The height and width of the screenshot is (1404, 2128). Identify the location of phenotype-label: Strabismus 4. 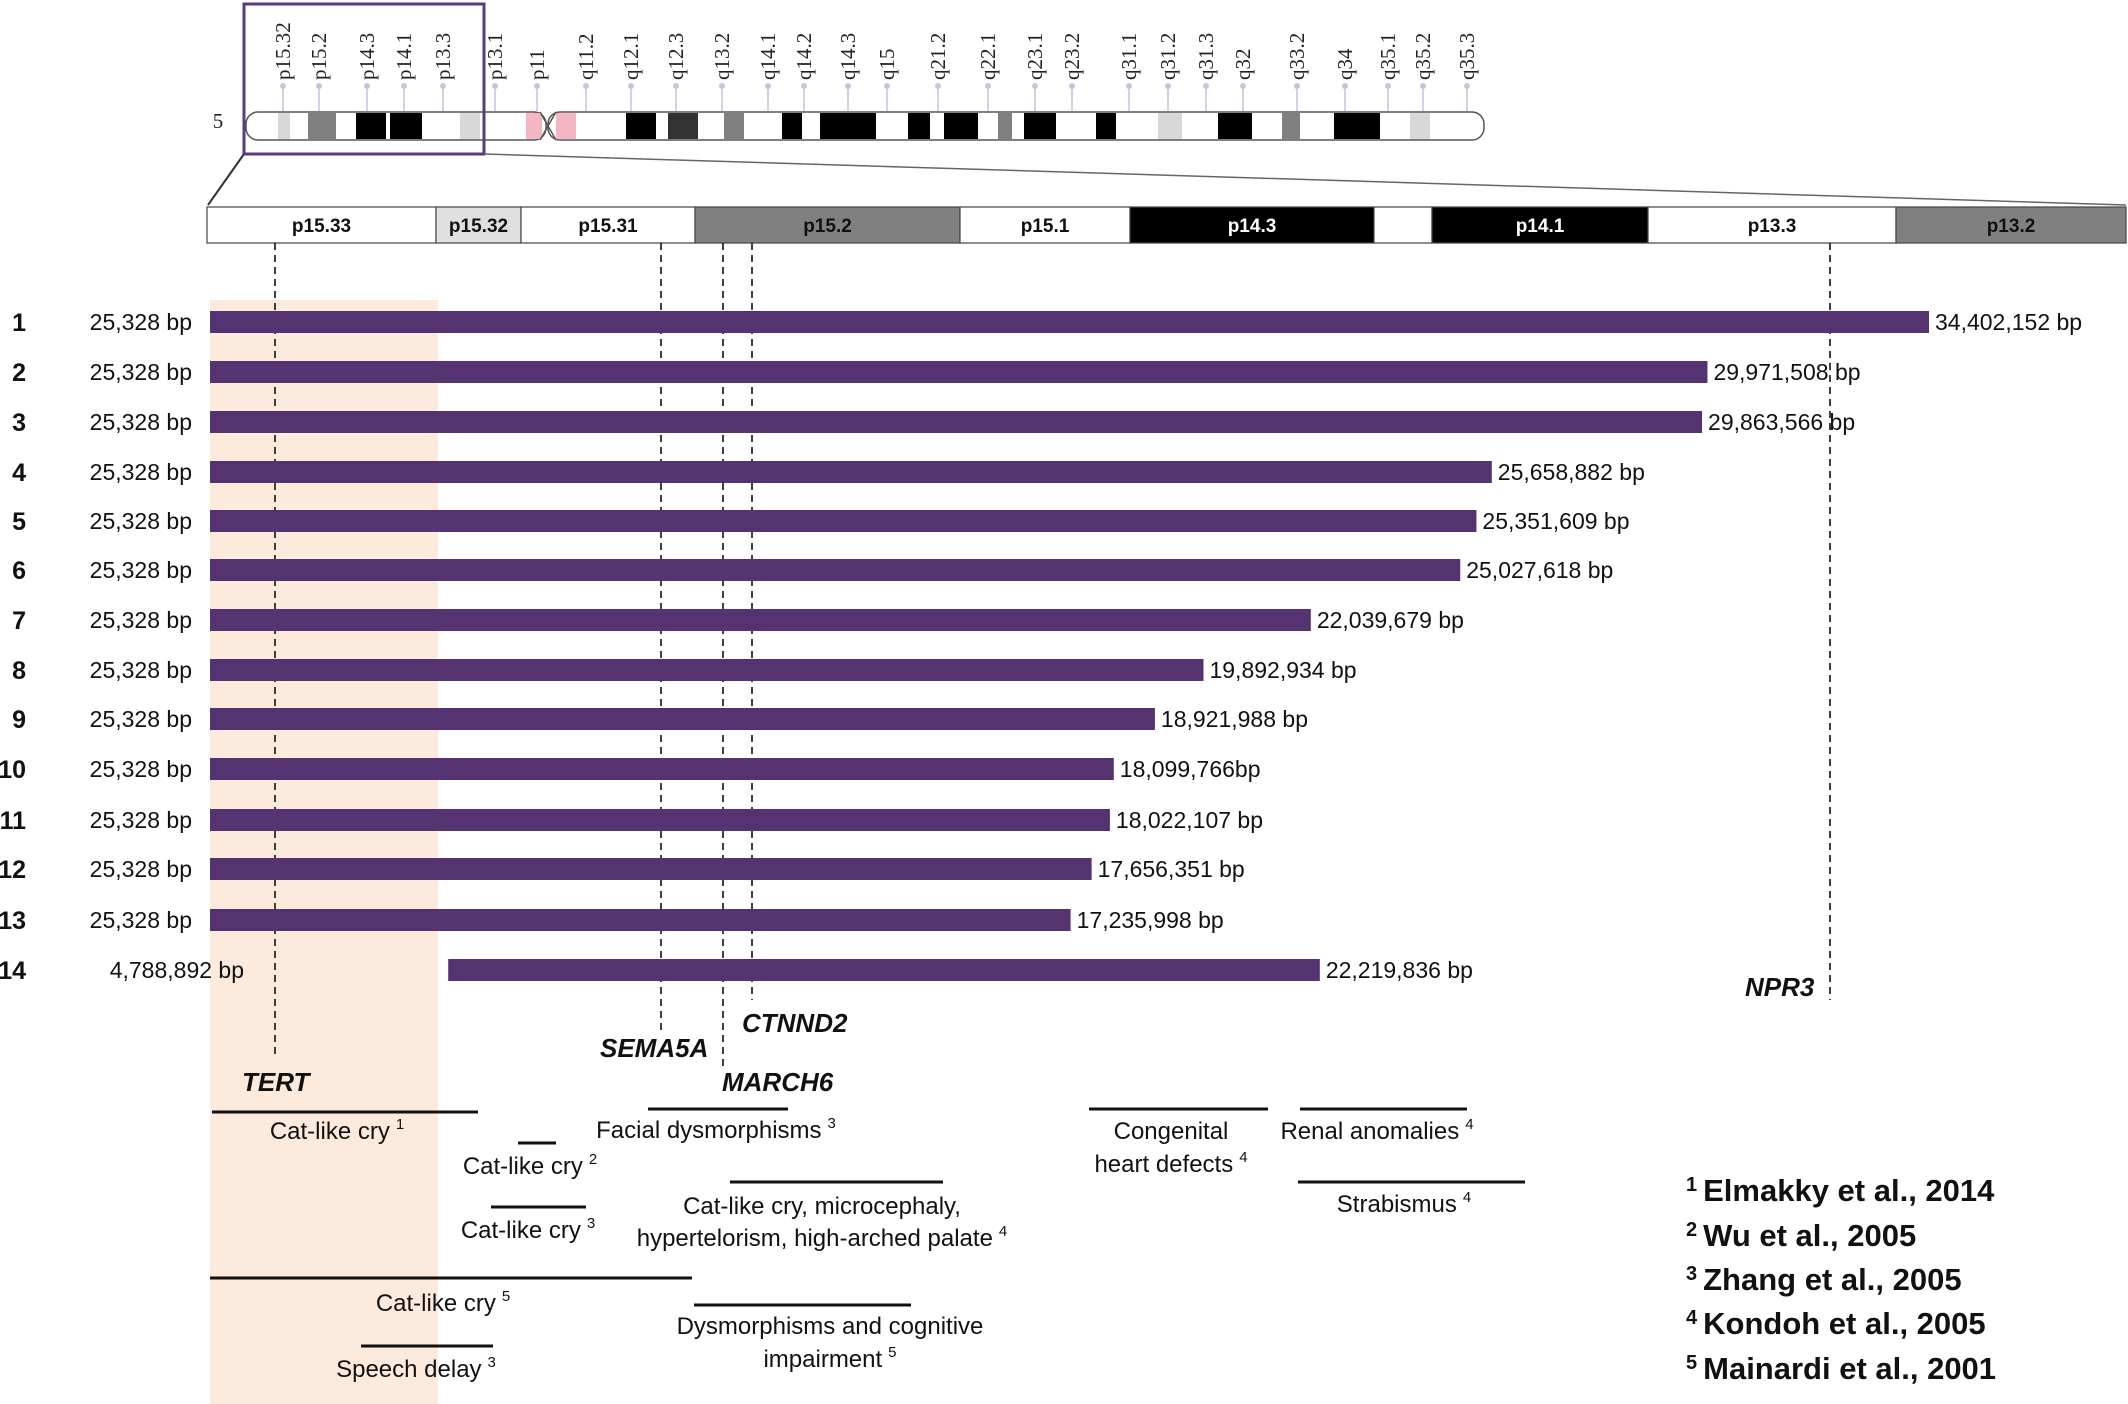
(1404, 1203).